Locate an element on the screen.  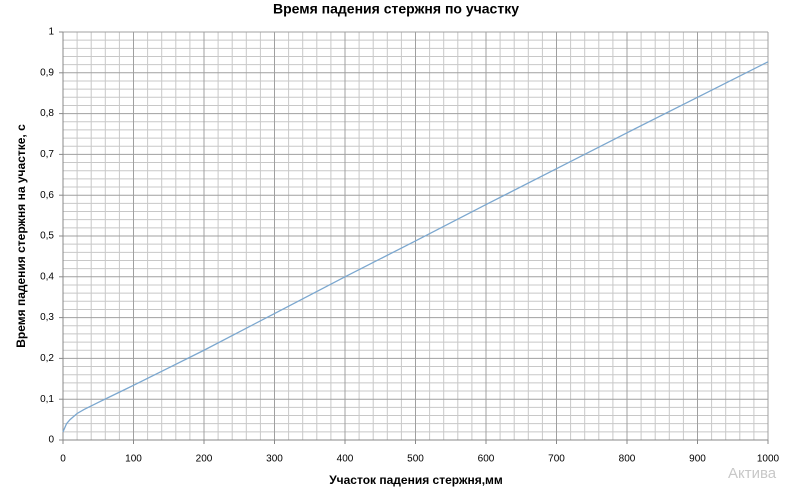
y-tick-label: 0 is located at coordinates (51, 440).